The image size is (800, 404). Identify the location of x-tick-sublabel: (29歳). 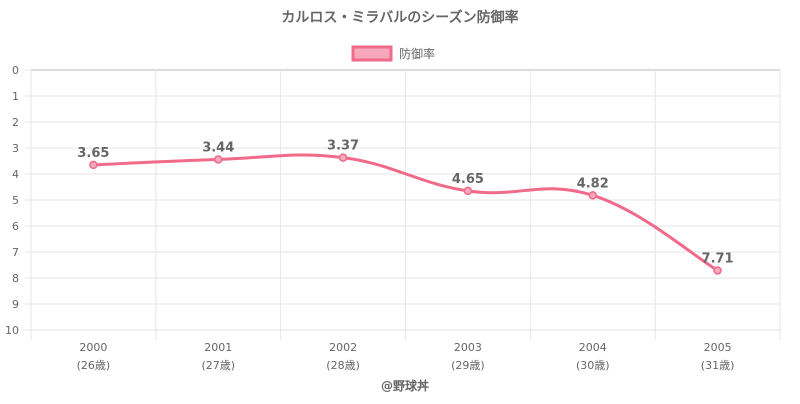
(468, 365).